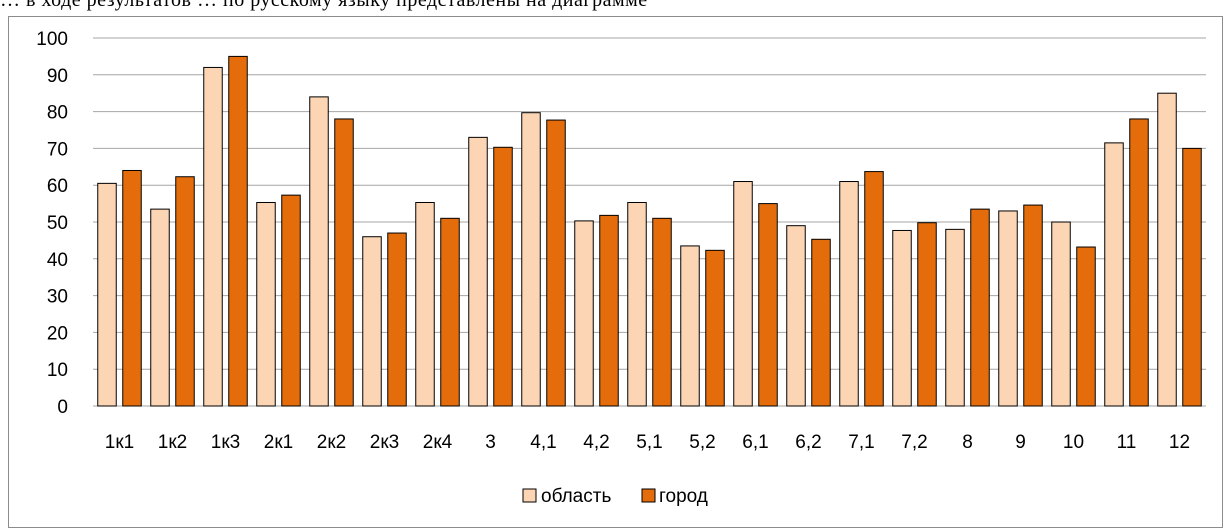 The height and width of the screenshot is (530, 1230). I want to click on x-tick-label: 2к4, so click(438, 442).